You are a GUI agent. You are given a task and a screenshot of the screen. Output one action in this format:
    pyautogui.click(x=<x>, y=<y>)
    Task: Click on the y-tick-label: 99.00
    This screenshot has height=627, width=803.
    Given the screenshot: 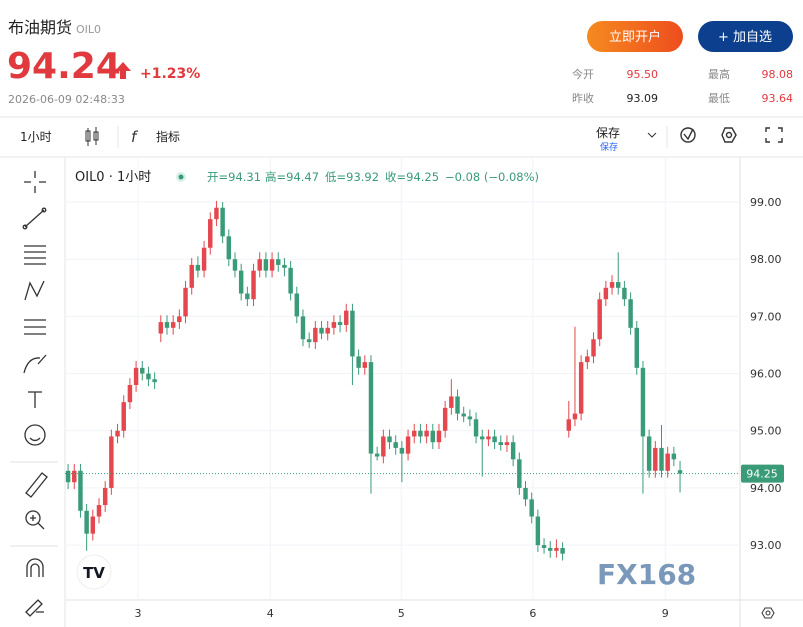 What is the action you would take?
    pyautogui.click(x=766, y=202)
    